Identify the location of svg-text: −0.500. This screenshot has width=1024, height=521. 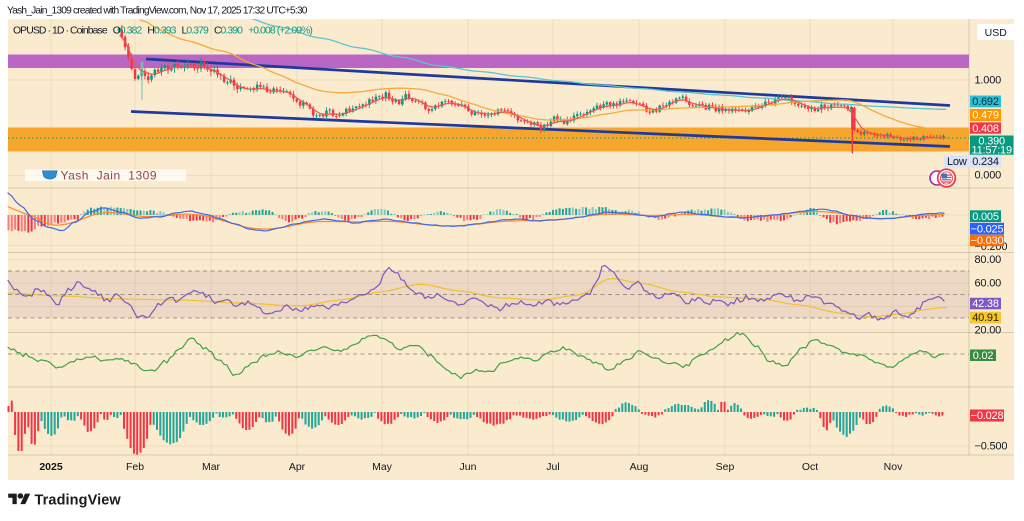
(991, 447).